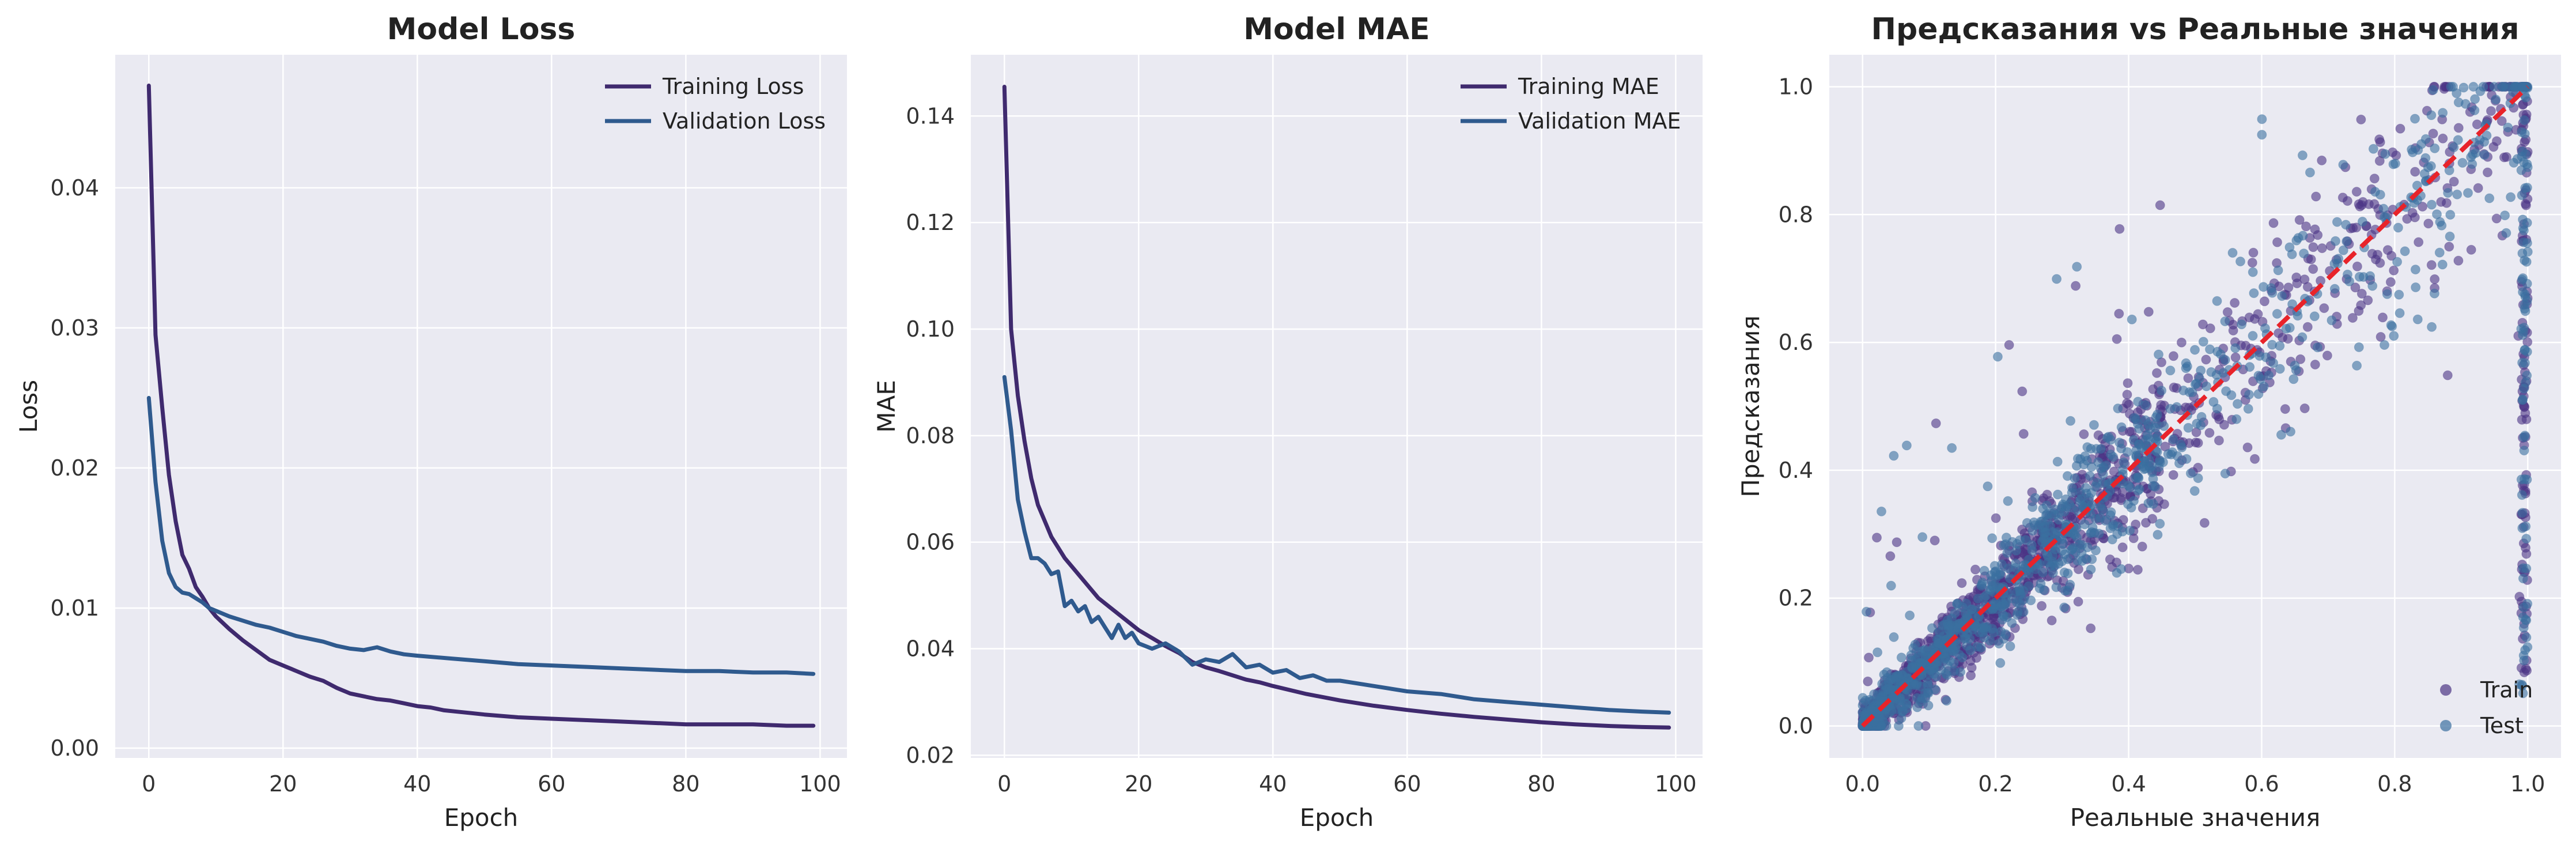 The height and width of the screenshot is (849, 2576). What do you see at coordinates (1862, 784) in the screenshot?
I see `scatter-xtick-label: 0.0` at bounding box center [1862, 784].